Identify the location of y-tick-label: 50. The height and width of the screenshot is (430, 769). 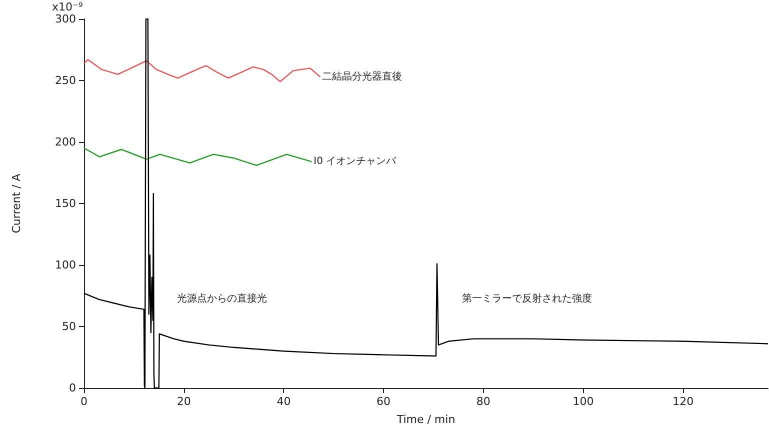
(69, 326).